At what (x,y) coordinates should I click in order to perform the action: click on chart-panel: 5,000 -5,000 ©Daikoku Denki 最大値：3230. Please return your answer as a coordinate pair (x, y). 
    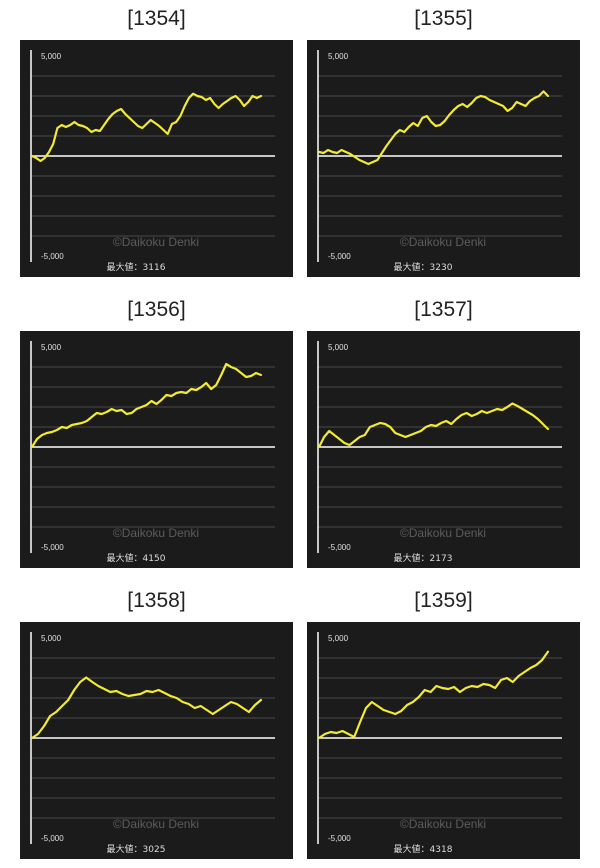
    Looking at the image, I should click on (443, 158).